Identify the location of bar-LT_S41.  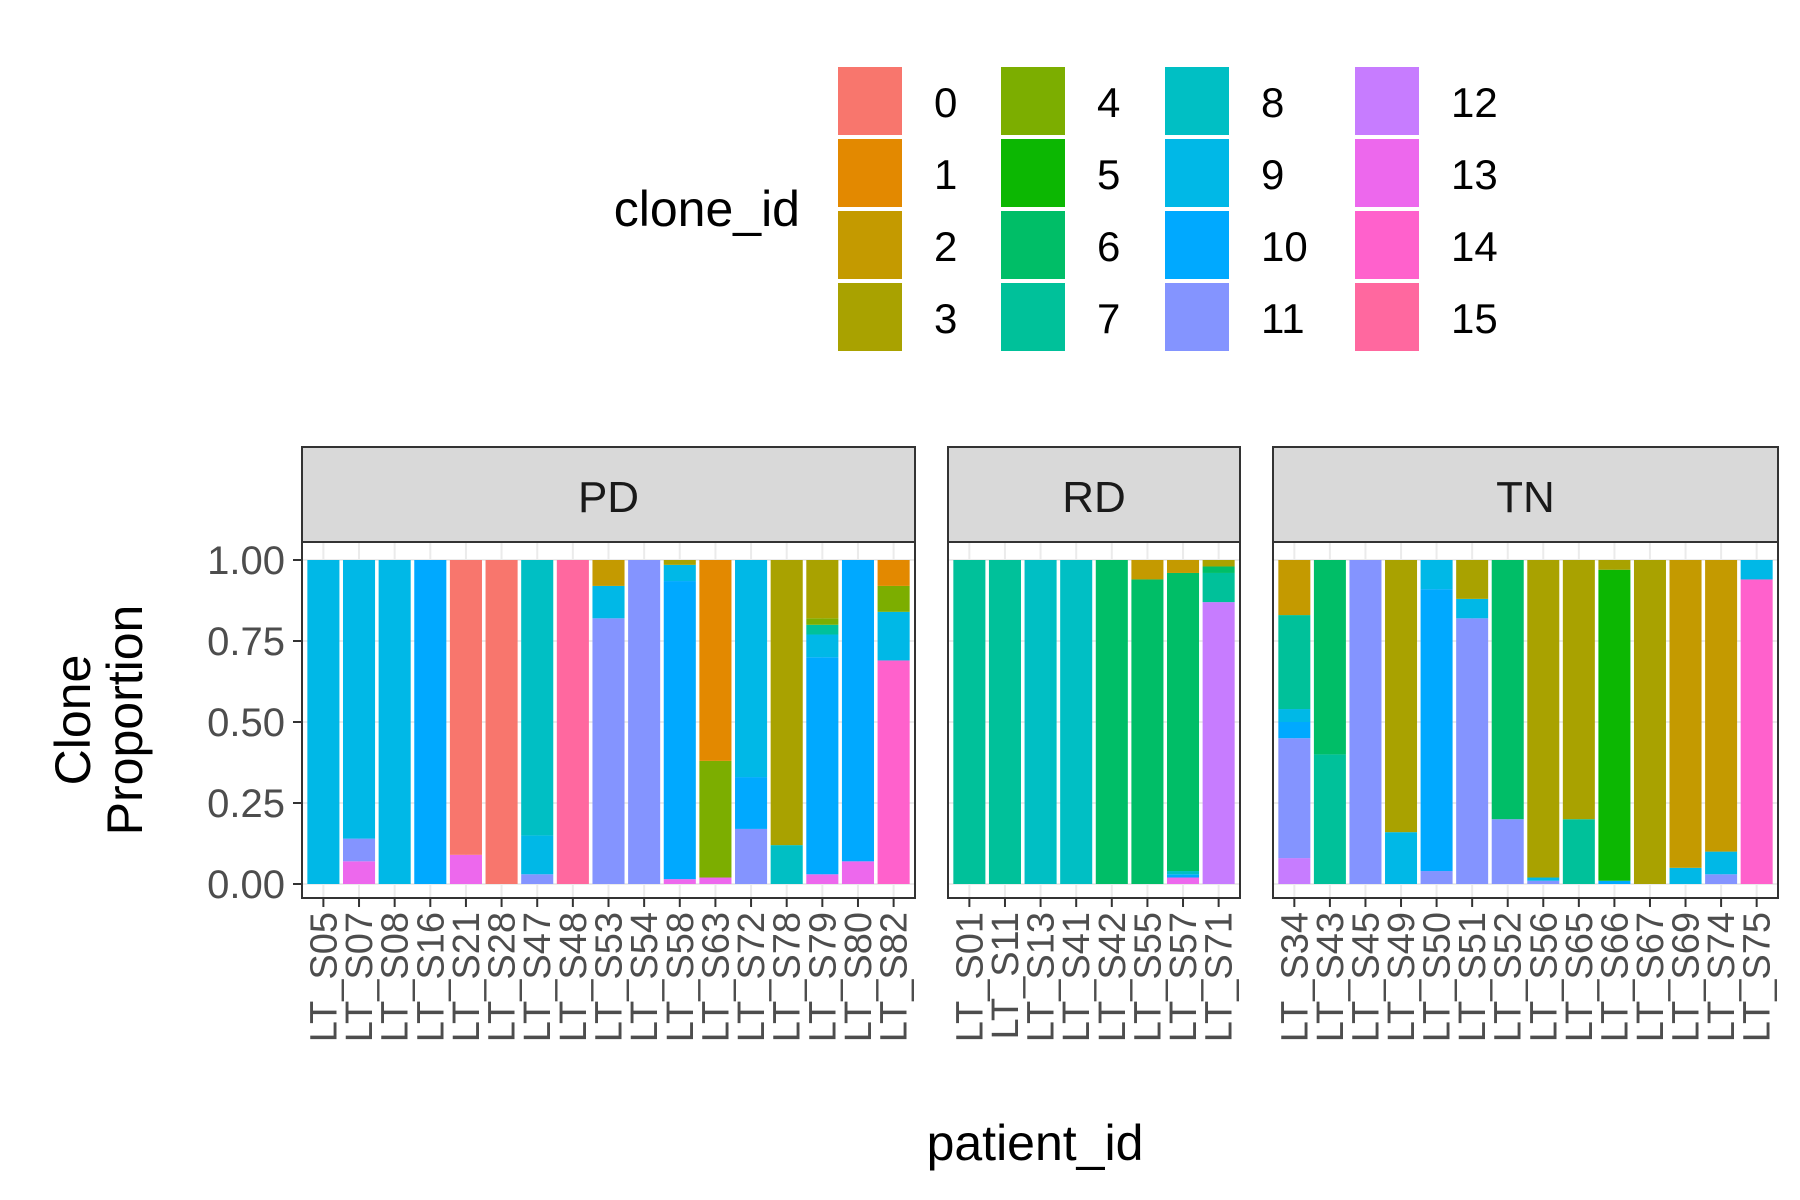
(1076, 722).